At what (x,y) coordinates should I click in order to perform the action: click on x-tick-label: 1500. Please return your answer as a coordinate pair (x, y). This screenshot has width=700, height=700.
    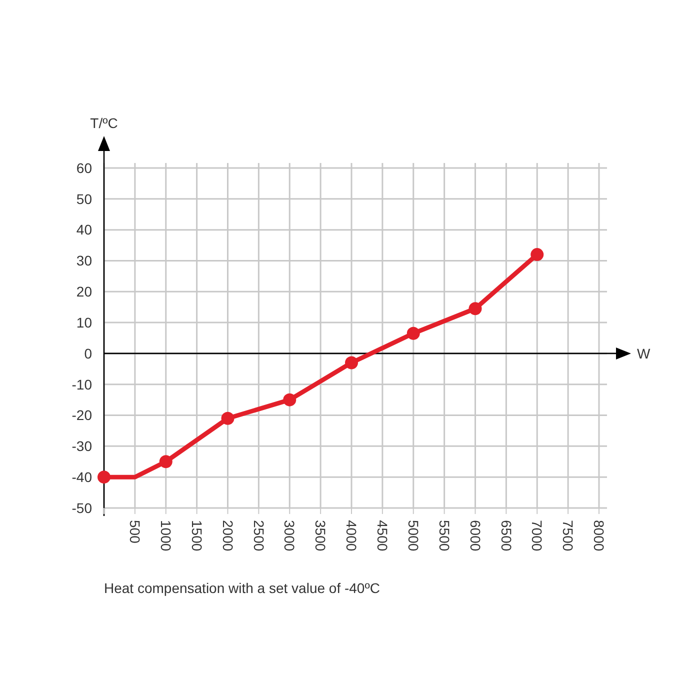
    Looking at the image, I should click on (196, 536).